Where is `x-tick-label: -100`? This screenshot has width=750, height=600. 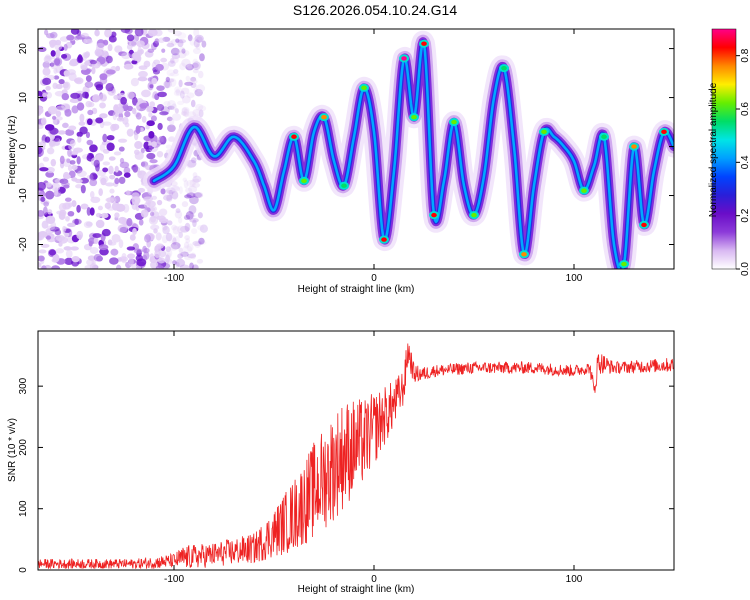 x-tick-label: -100 is located at coordinates (174, 278).